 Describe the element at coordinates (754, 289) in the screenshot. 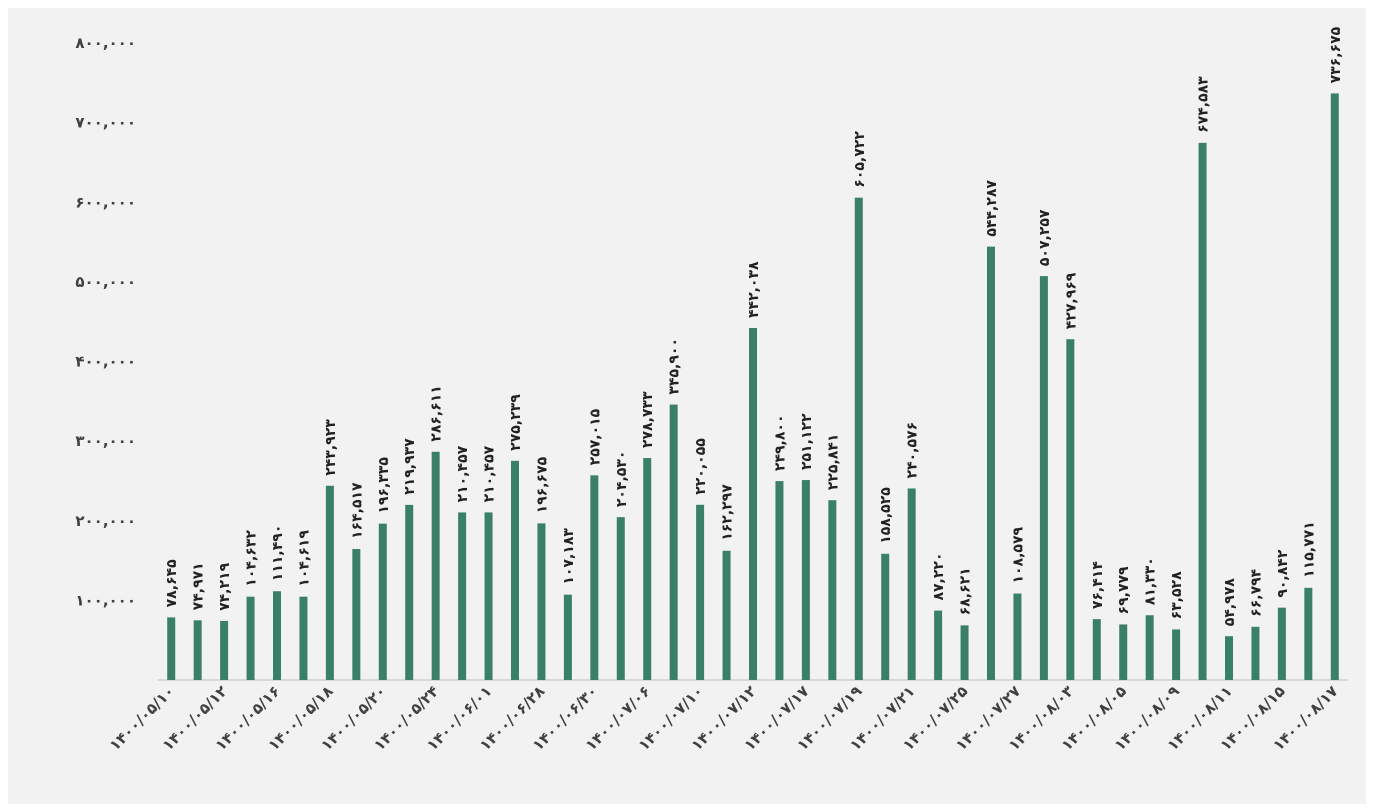

I see `data-label: ۴۴۲,۰۳۸` at that location.